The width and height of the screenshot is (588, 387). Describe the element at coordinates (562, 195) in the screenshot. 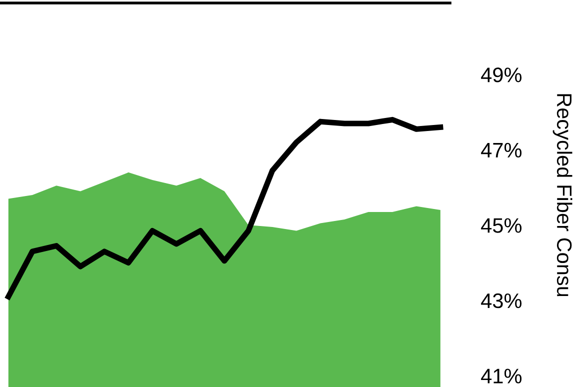

I see `y2-axis-title: Recycled Fiber Consu` at that location.